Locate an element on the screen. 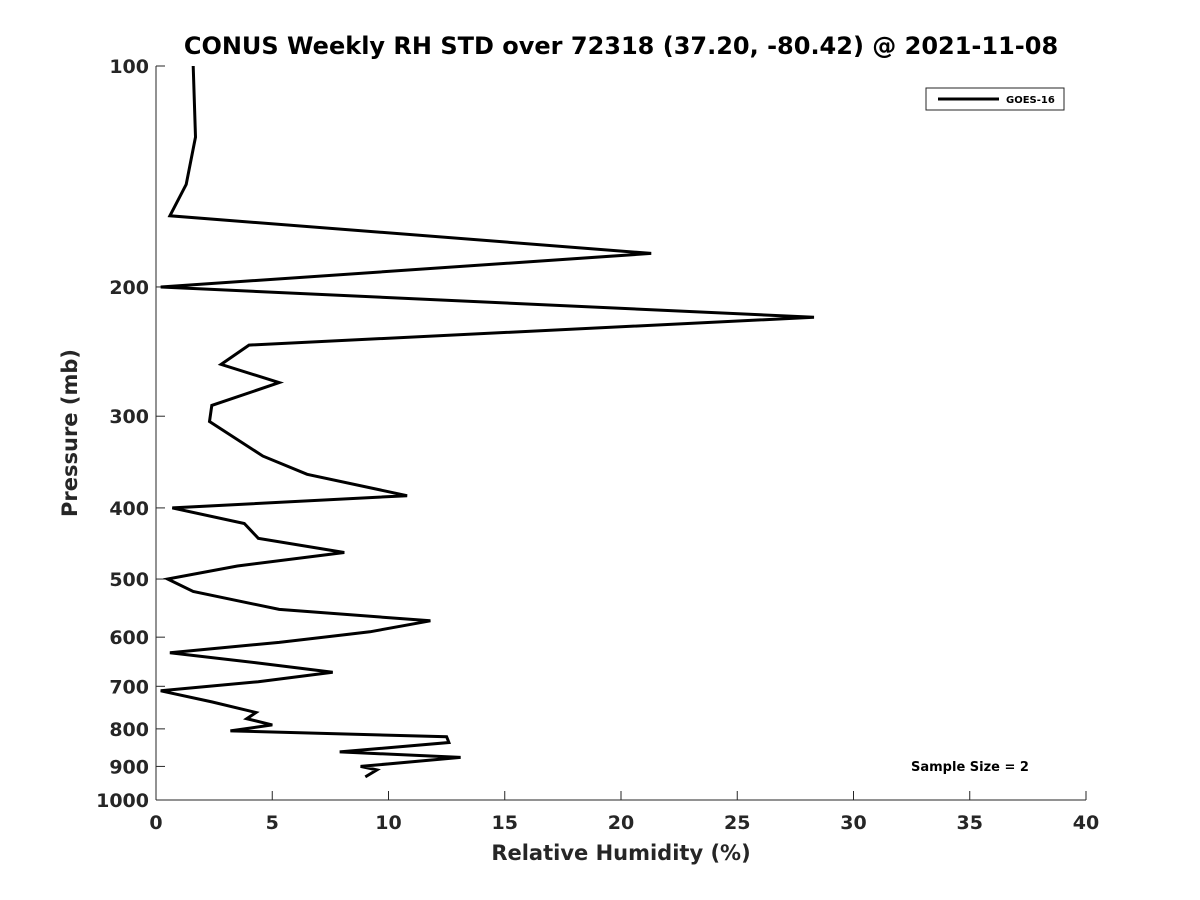  x-tick-label: 15 is located at coordinates (505, 823).